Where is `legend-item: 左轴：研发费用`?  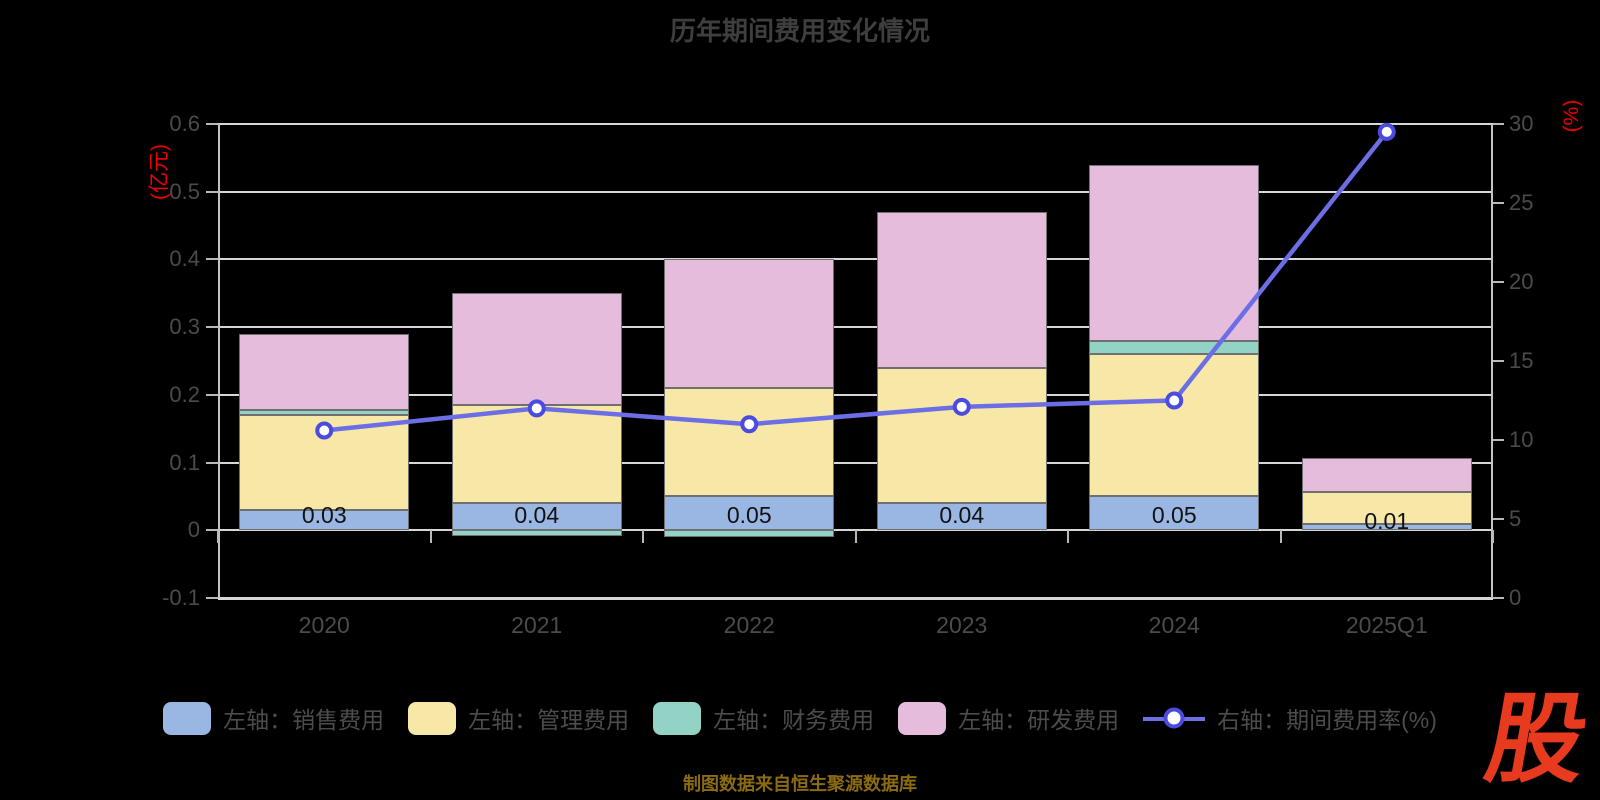 legend-item: 左轴：研发费用 is located at coordinates (1008, 718).